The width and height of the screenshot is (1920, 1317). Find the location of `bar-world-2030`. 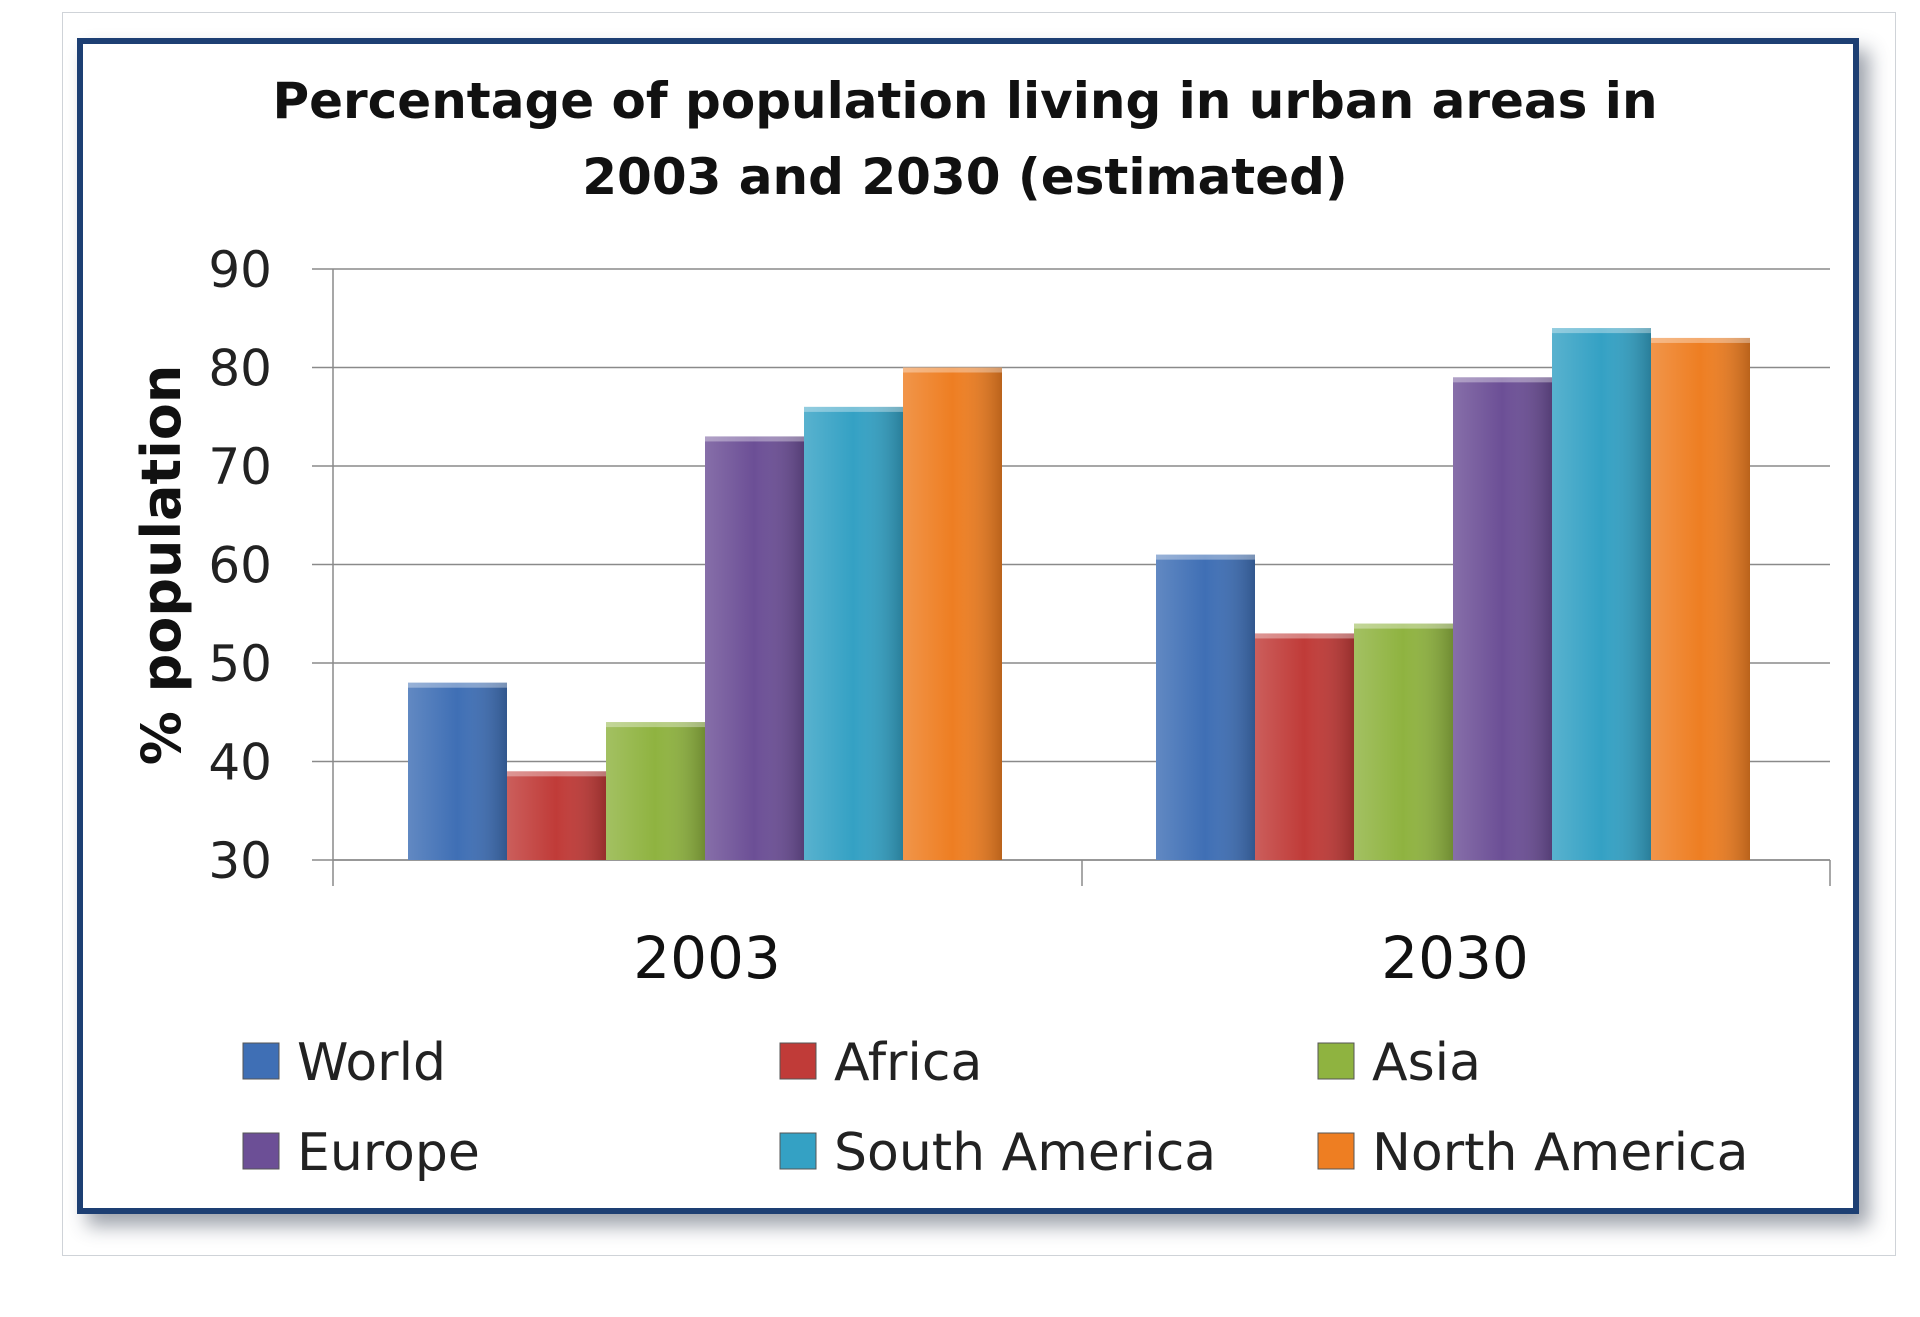

bar-world-2030 is located at coordinates (1205, 707).